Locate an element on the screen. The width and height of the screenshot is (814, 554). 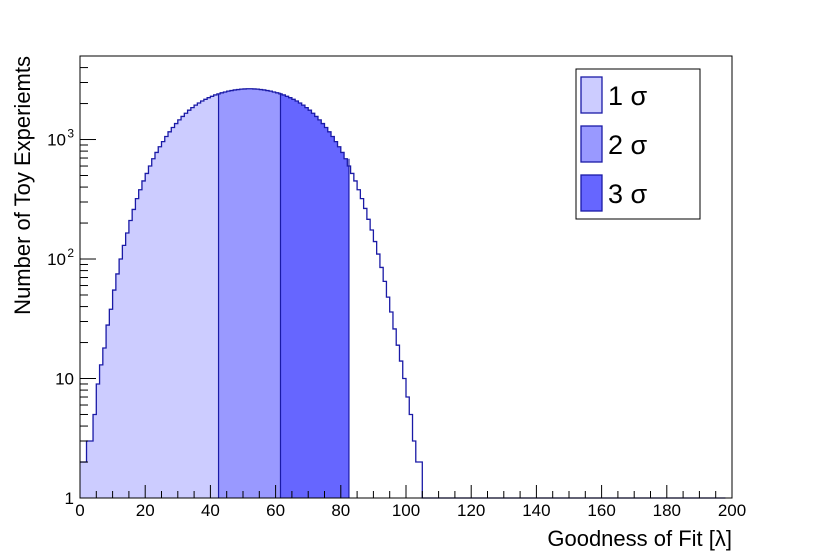
x-tick-label: 180 is located at coordinates (667, 510).